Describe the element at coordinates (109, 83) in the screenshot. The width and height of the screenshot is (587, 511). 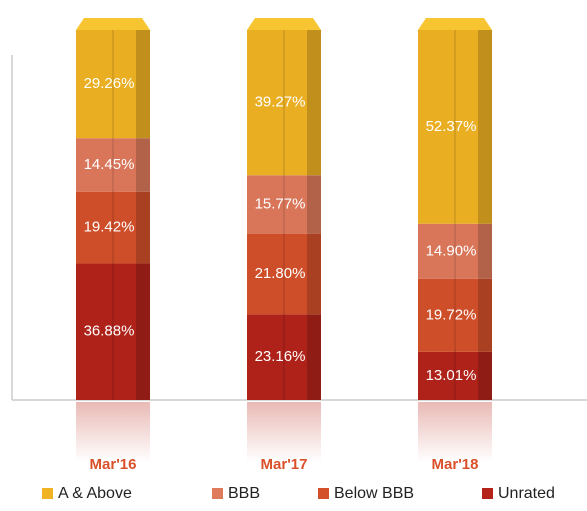
I see `data-label: 29.26%` at that location.